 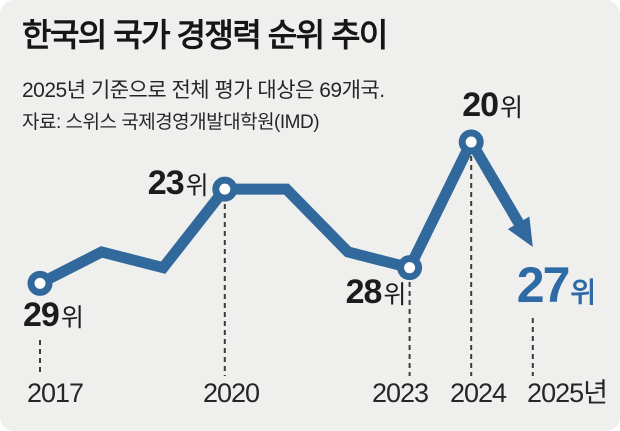 What do you see at coordinates (203, 90) in the screenshot?
I see `chart-subtitle: 2025년 기준으로 전체 평가 대상은 69개국.` at bounding box center [203, 90].